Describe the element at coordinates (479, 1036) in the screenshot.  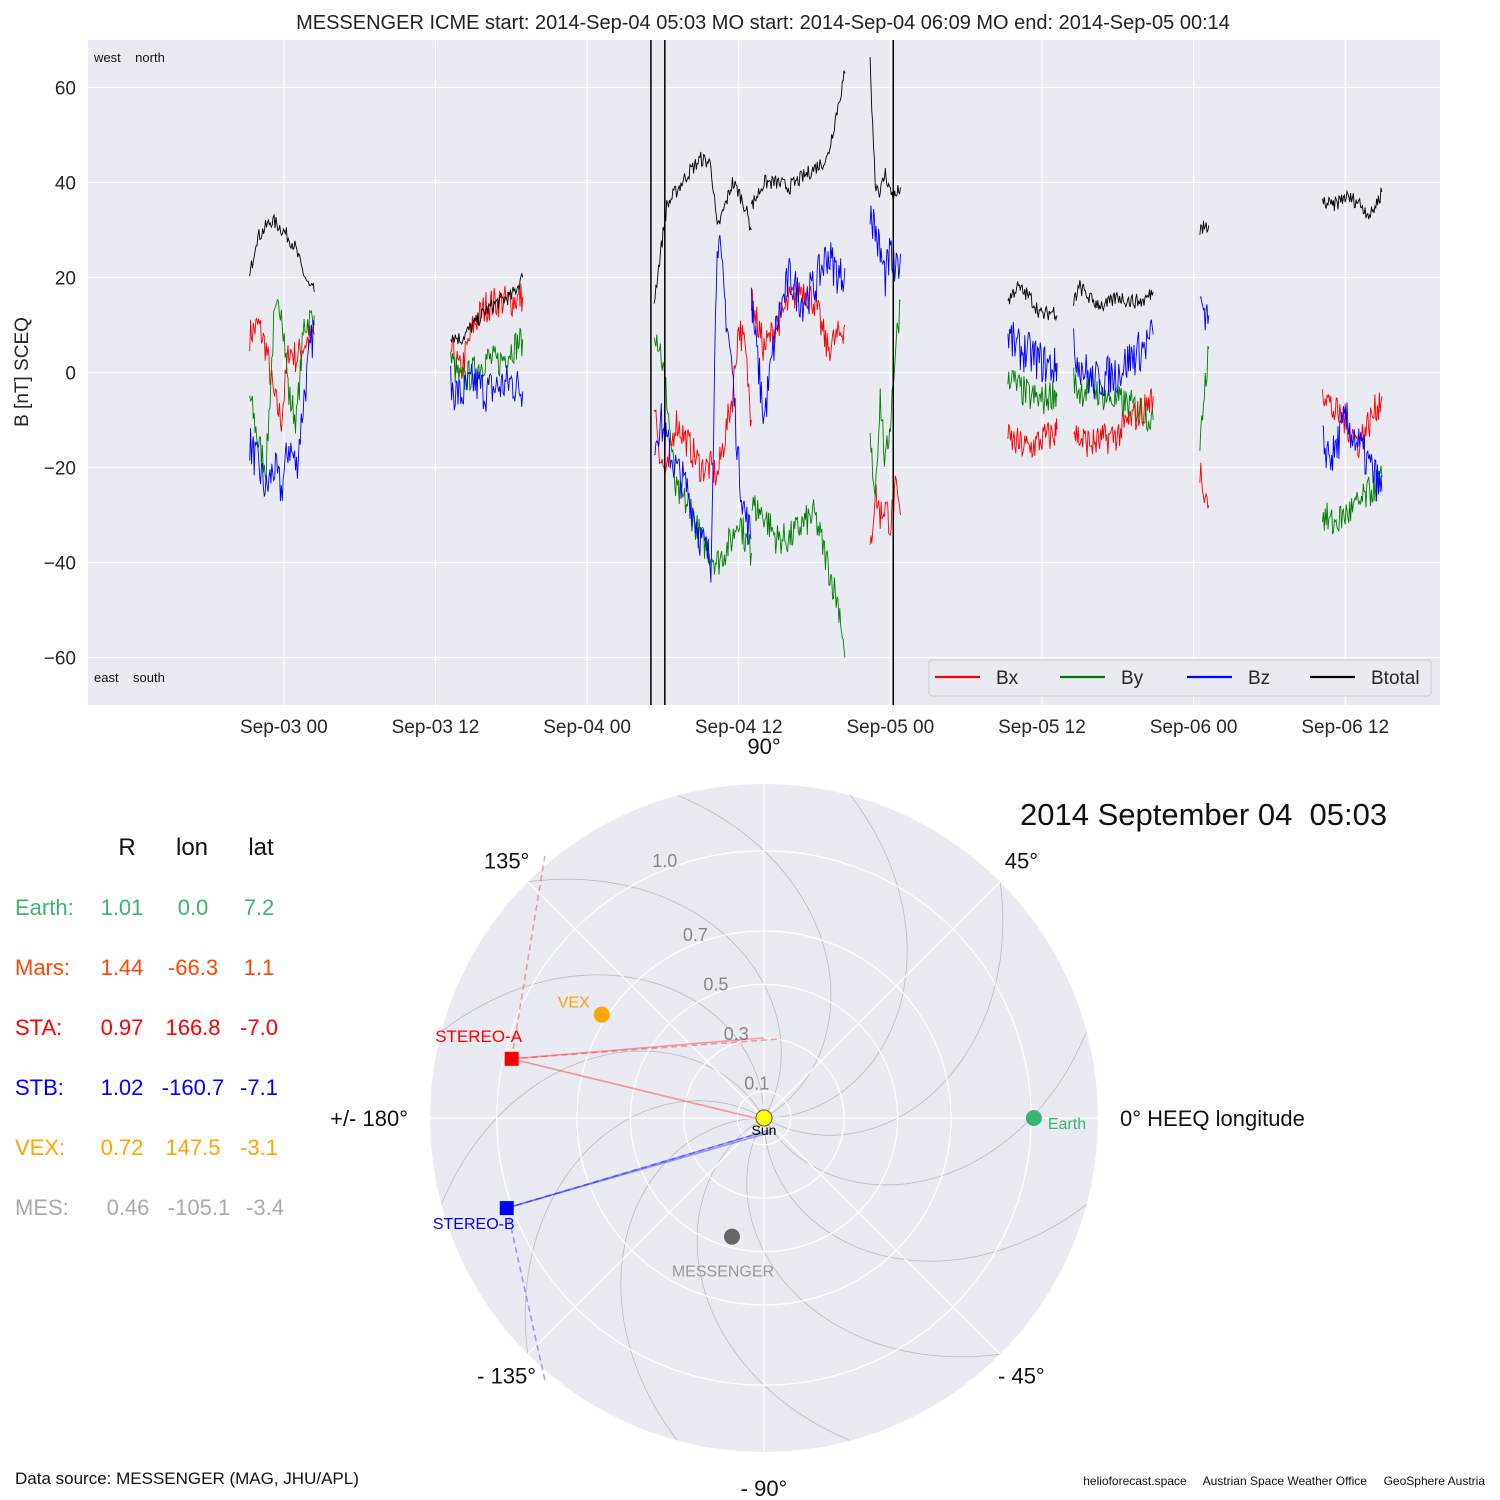
I see `label-stereo-a: STEREO-A` at that location.